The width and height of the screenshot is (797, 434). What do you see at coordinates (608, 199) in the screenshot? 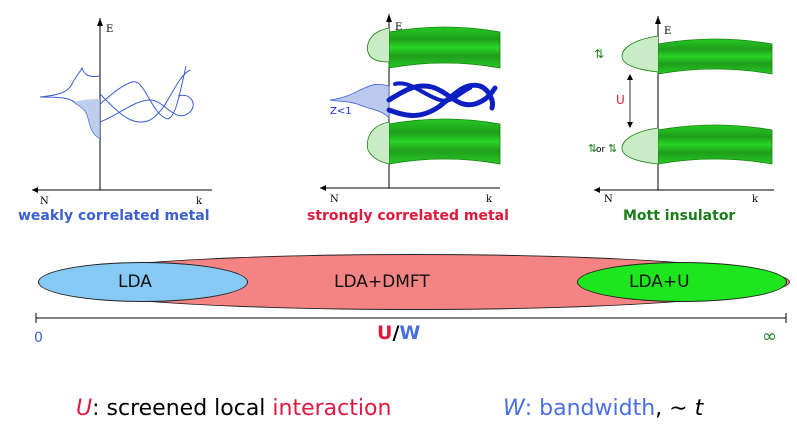
I see `mott-dos-label: N` at bounding box center [608, 199].